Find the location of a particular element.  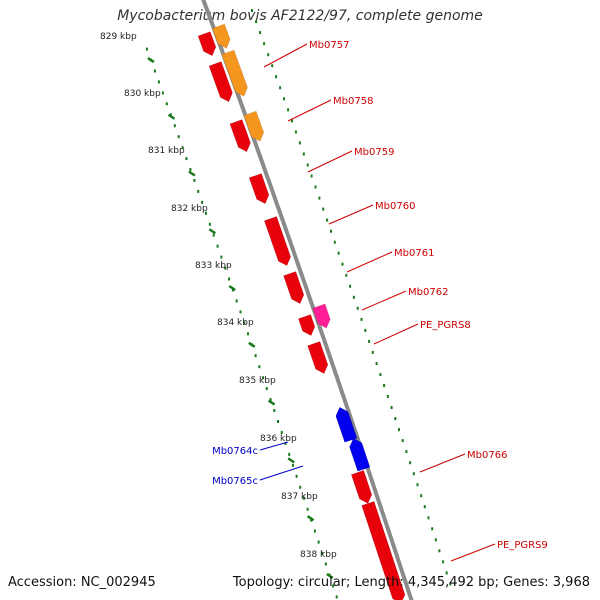

accession-text: Accession: NC_002945 is located at coordinates (82, 582).